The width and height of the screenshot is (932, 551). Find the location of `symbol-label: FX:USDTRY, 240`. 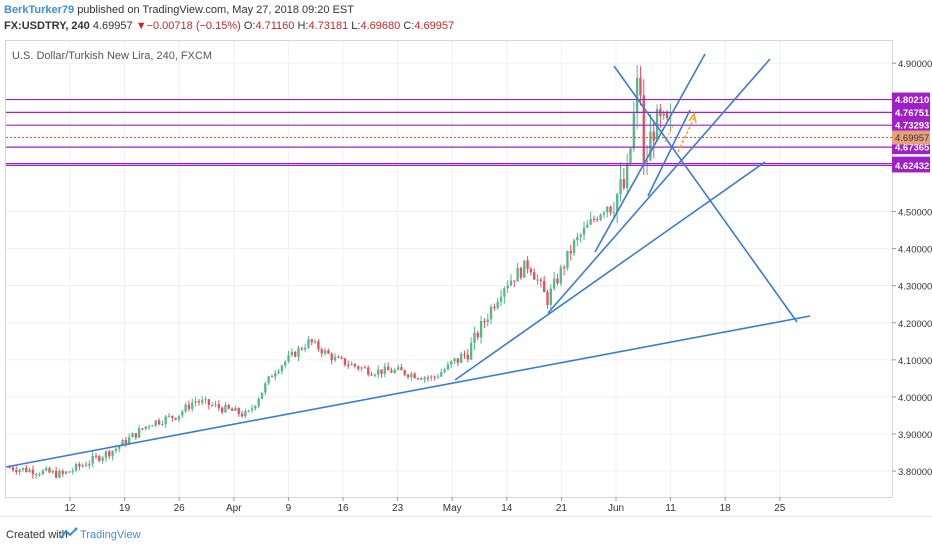

symbol-label: FX:USDTRY, 240 is located at coordinates (47, 26).